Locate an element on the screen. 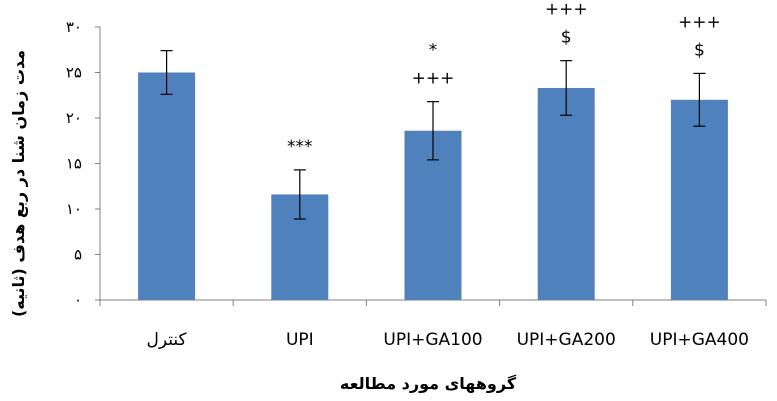  x-axis-title: گروههای مورد مطالعه is located at coordinates (428, 383).